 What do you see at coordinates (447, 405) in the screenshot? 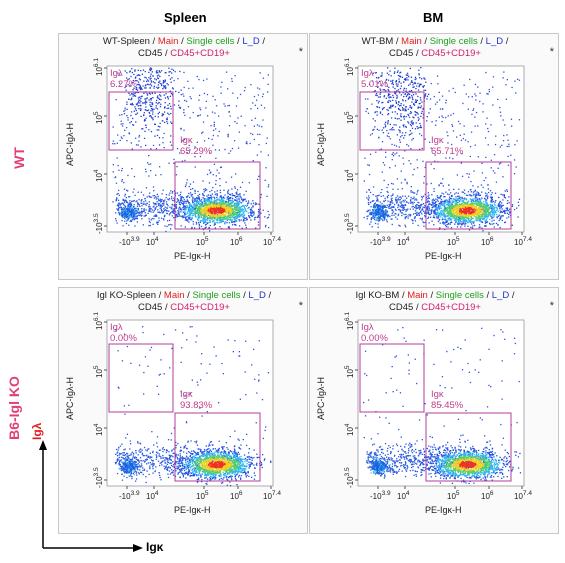
I see `gate-kappa-percent: 85.45%` at bounding box center [447, 405].